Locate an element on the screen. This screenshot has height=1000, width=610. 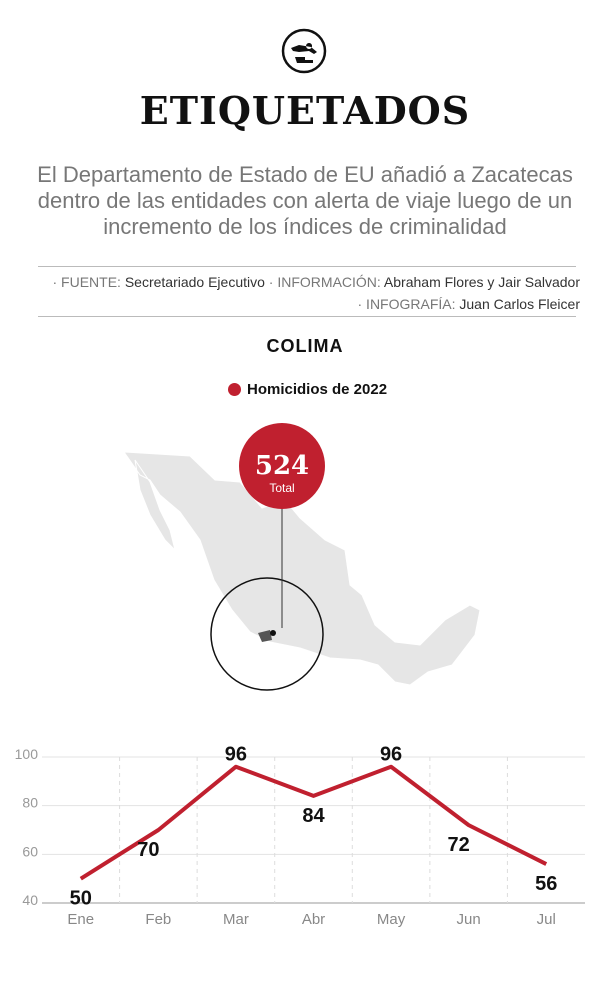
x-tick-label: Ene is located at coordinates (80, 919).